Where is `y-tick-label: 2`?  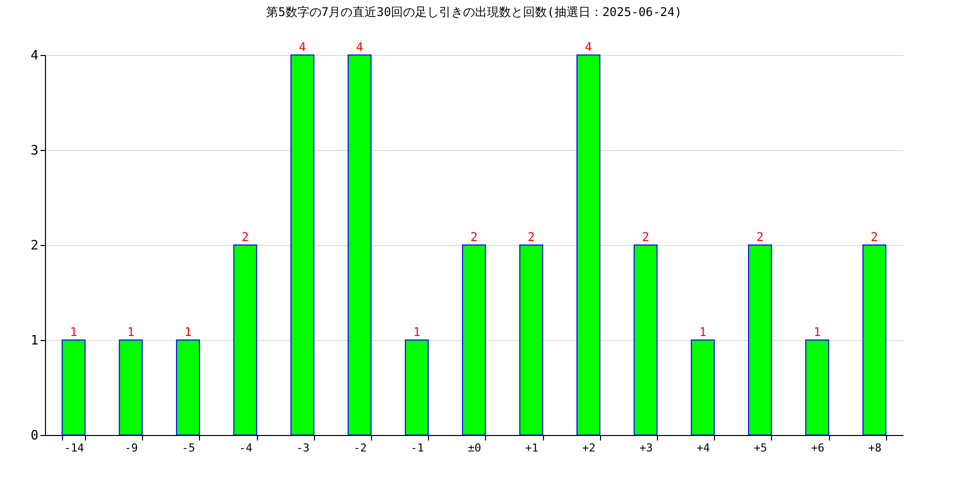 y-tick-label: 2 is located at coordinates (34, 246).